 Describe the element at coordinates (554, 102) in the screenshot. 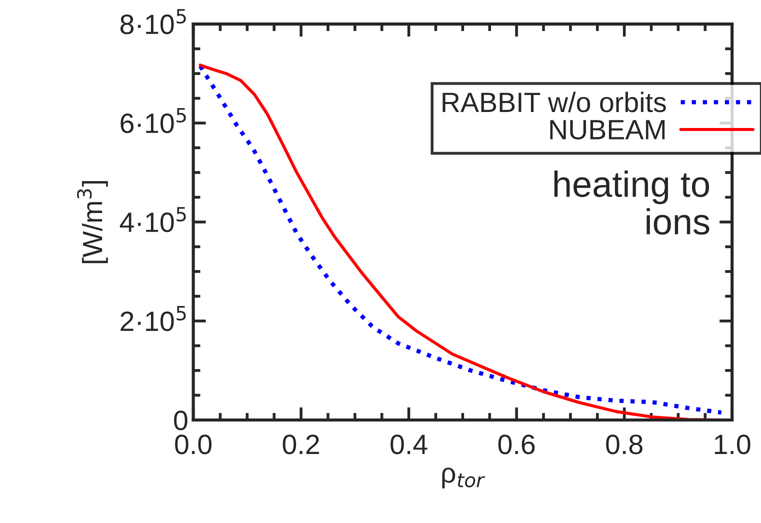

I see `legend-label: RABBIT w/o orbits` at that location.